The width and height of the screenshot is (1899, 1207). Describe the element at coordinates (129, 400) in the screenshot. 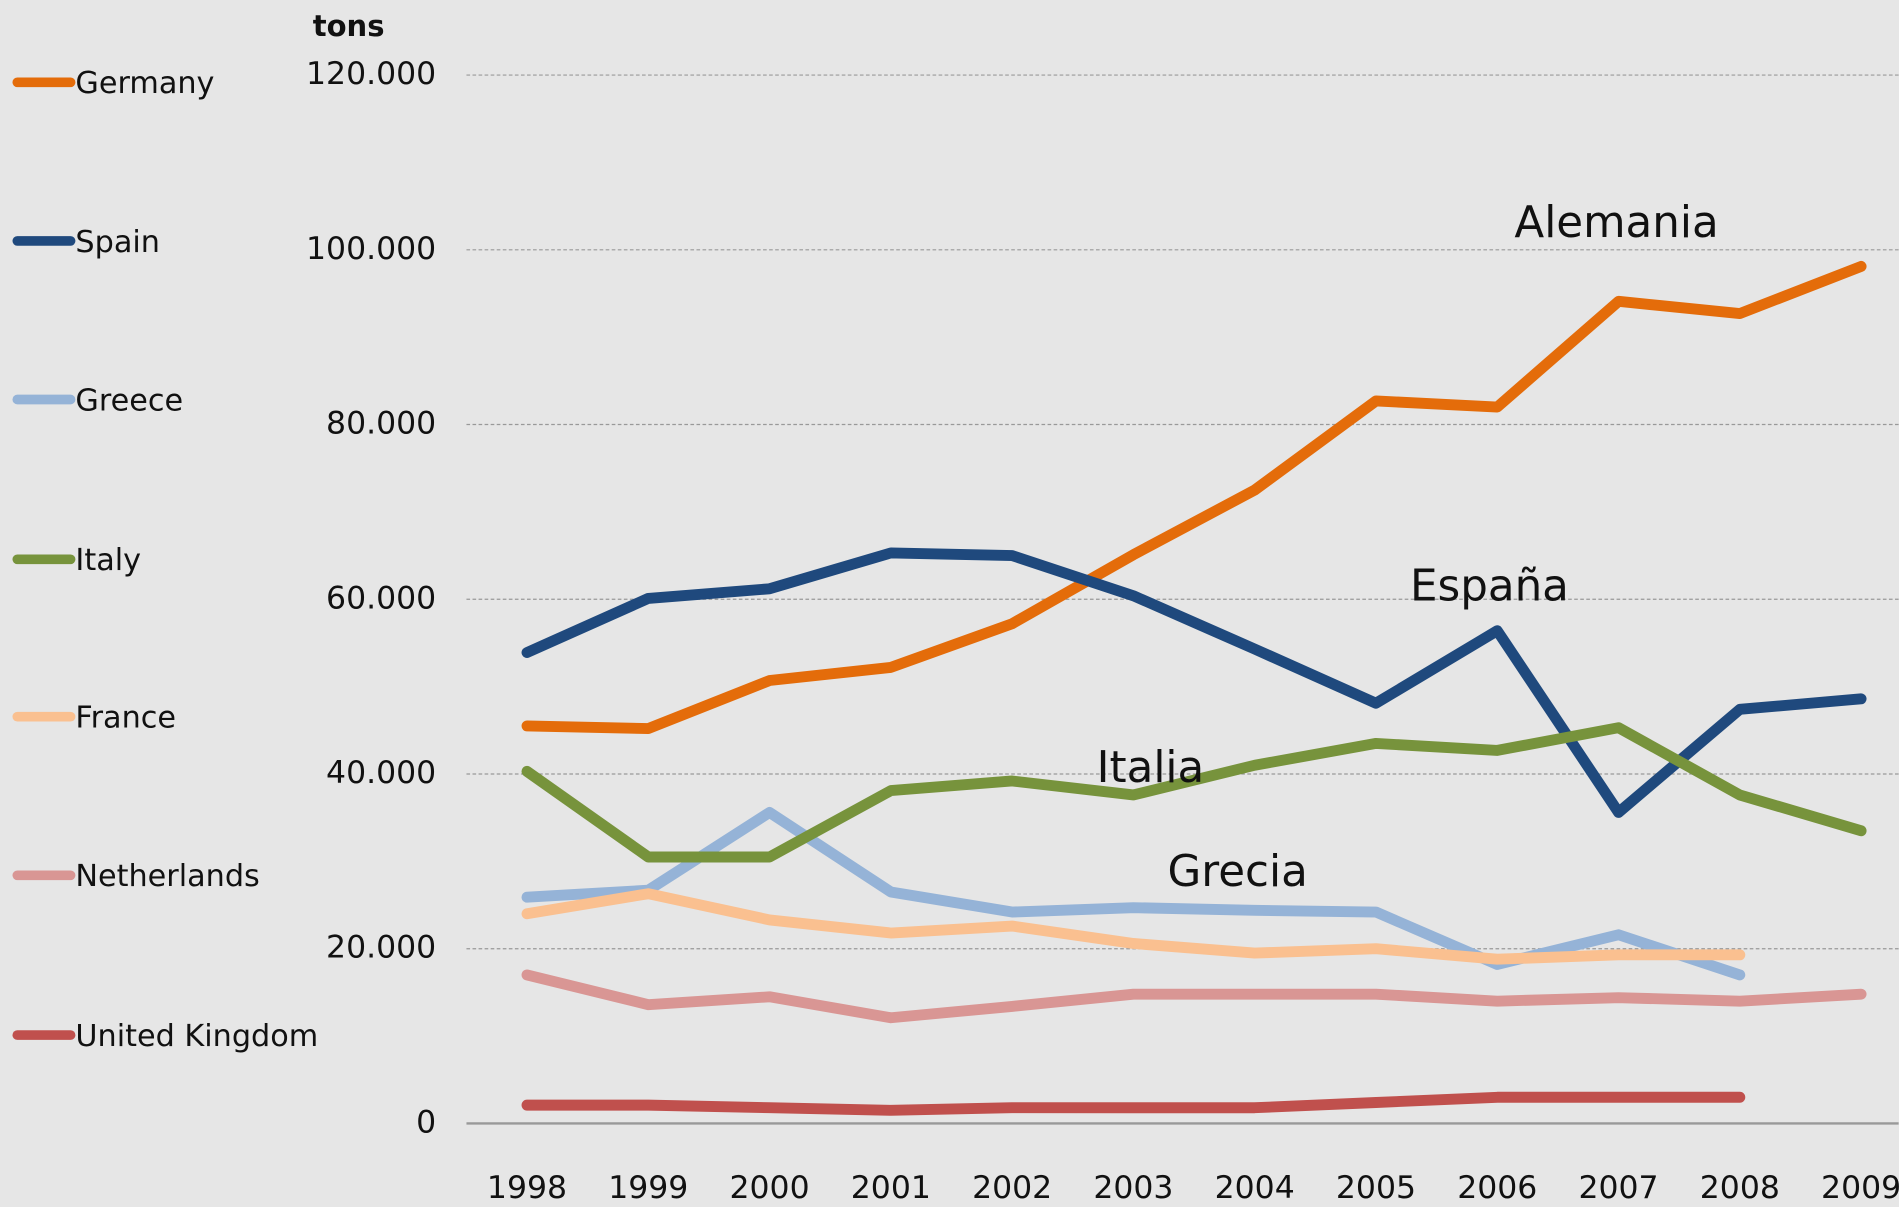

I see `legend-label: Greece` at that location.